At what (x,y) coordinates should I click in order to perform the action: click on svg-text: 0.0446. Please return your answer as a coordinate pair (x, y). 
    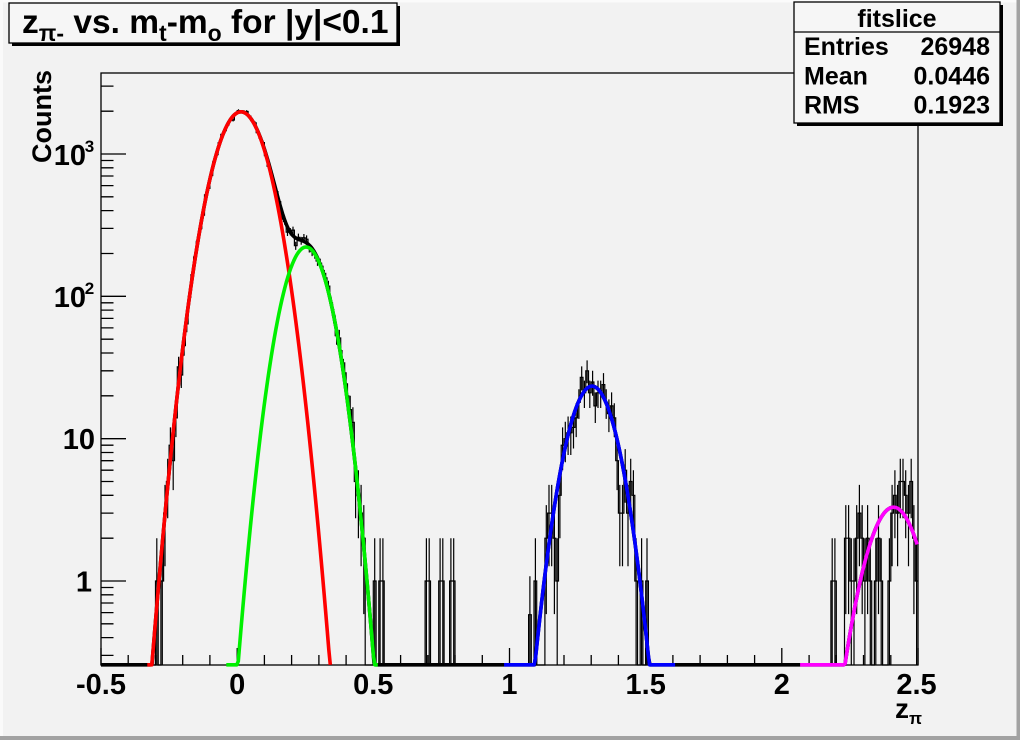
    Looking at the image, I should click on (952, 77).